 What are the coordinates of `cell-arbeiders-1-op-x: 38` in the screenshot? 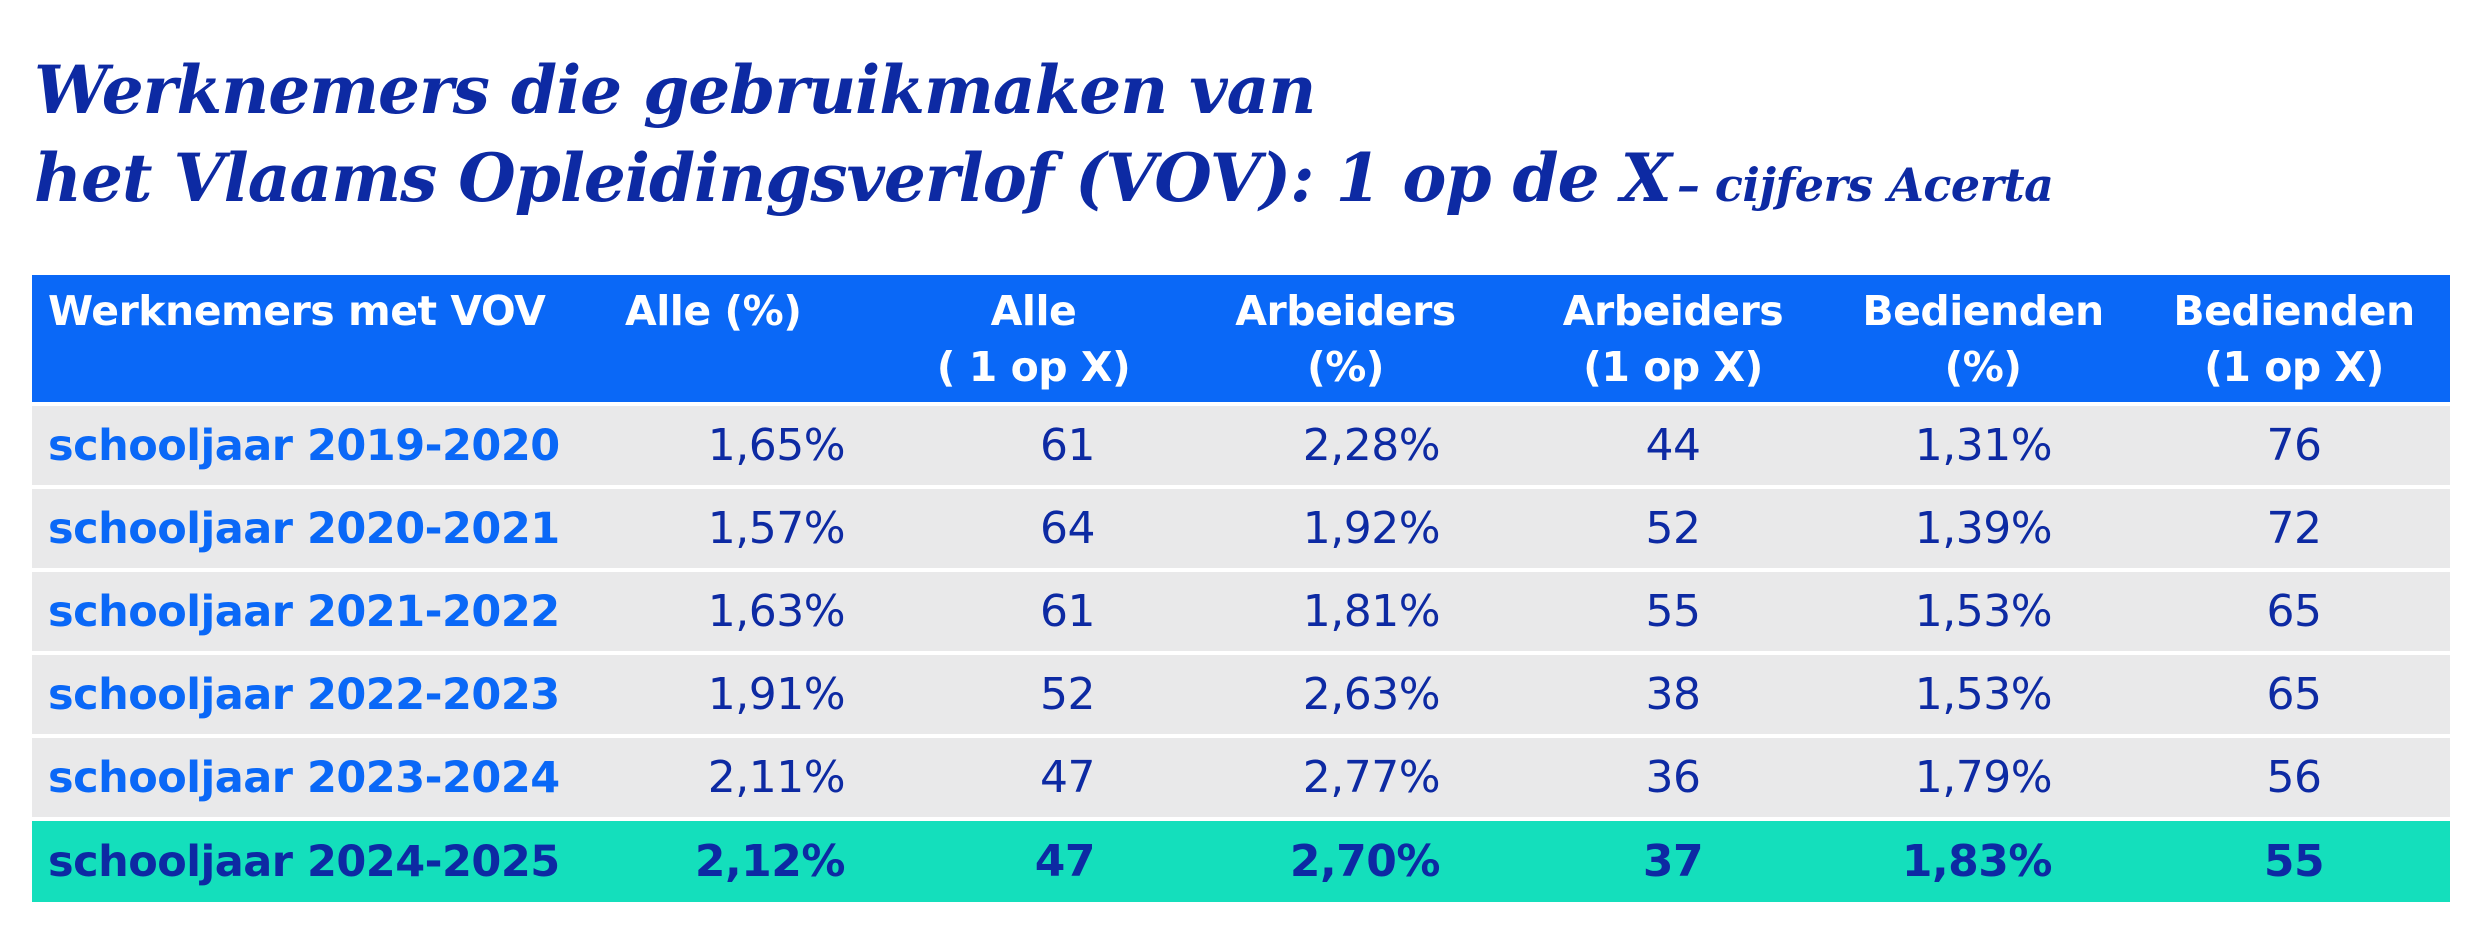 It's located at (1673, 694).